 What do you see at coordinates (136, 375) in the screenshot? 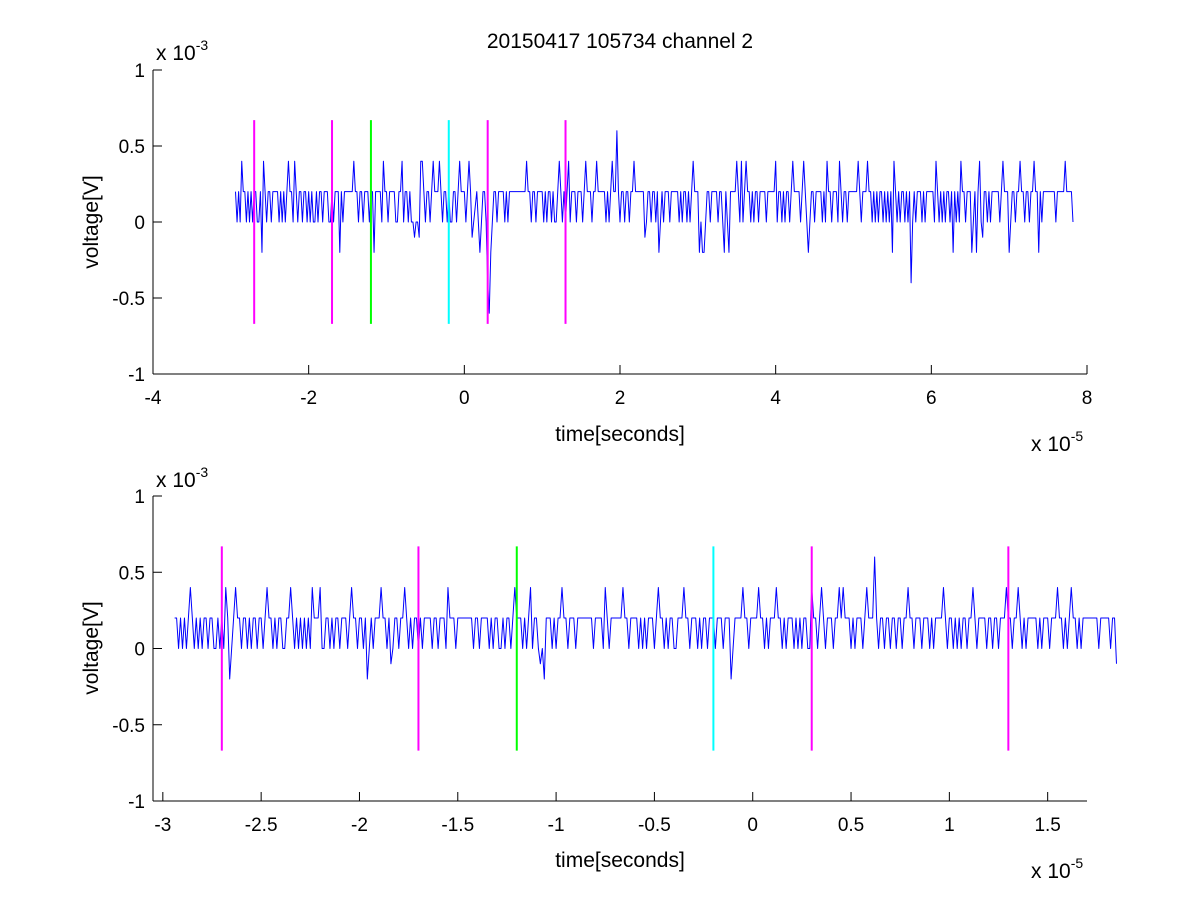
I see `top-y-tick-label-0: -1` at bounding box center [136, 375].